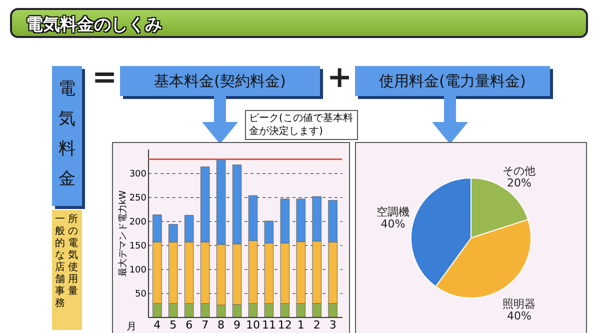 Image resolution: width=600 pixels, height=333 pixels. Describe the element at coordinates (221, 325) in the screenshot. I see `x-tick-label: 8` at that location.